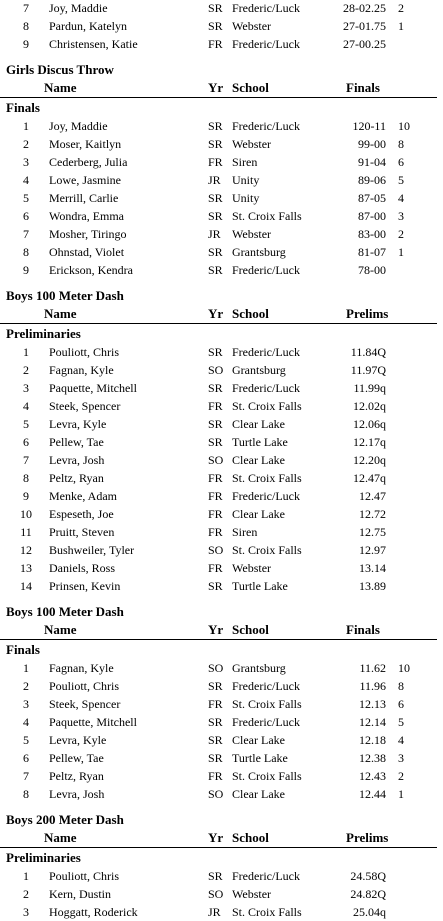 The height and width of the screenshot is (921, 443). Describe the element at coordinates (369, 912) in the screenshot. I see `mark-cell: 25.04q` at that location.